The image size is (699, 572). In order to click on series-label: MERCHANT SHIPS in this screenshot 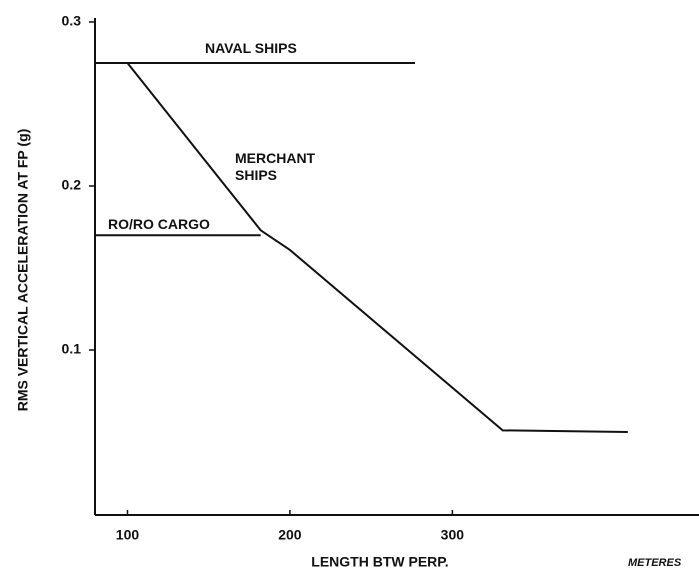, I will do `click(275, 166)`.